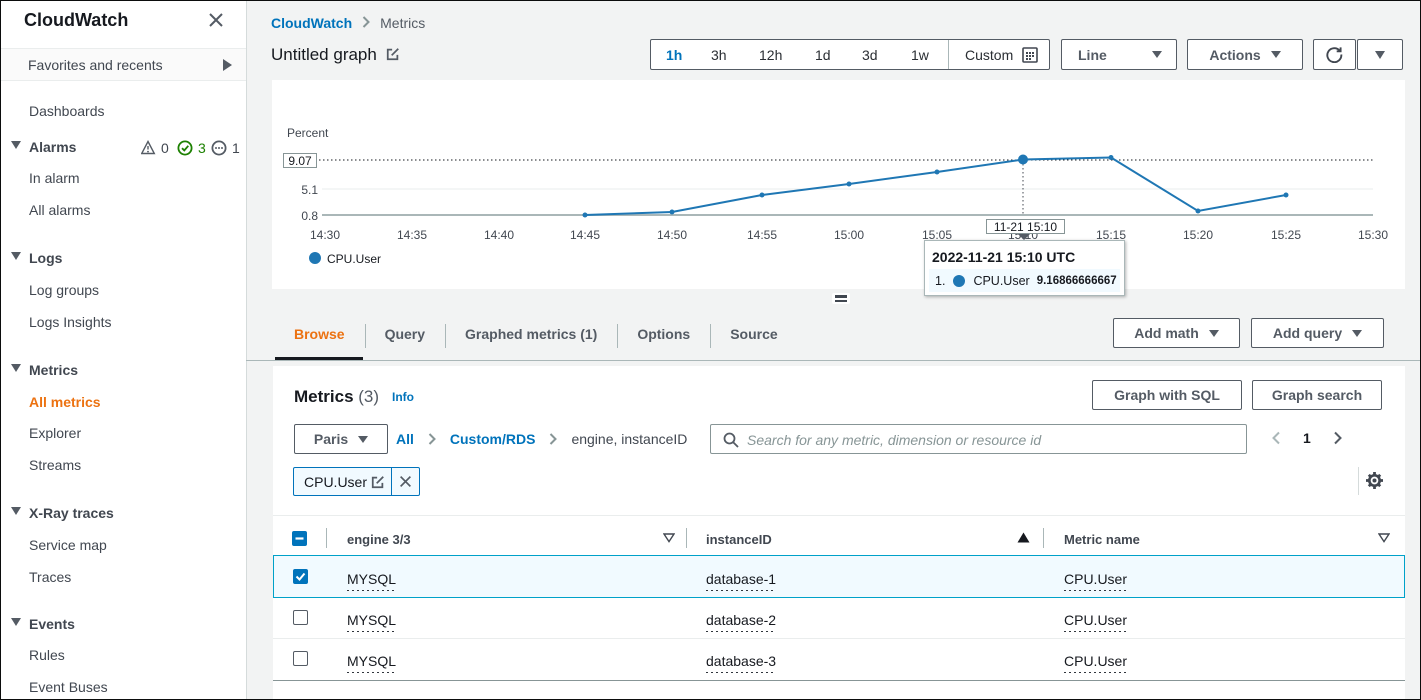  What do you see at coordinates (165, 148) in the screenshot?
I see `svg-text: 0` at bounding box center [165, 148].